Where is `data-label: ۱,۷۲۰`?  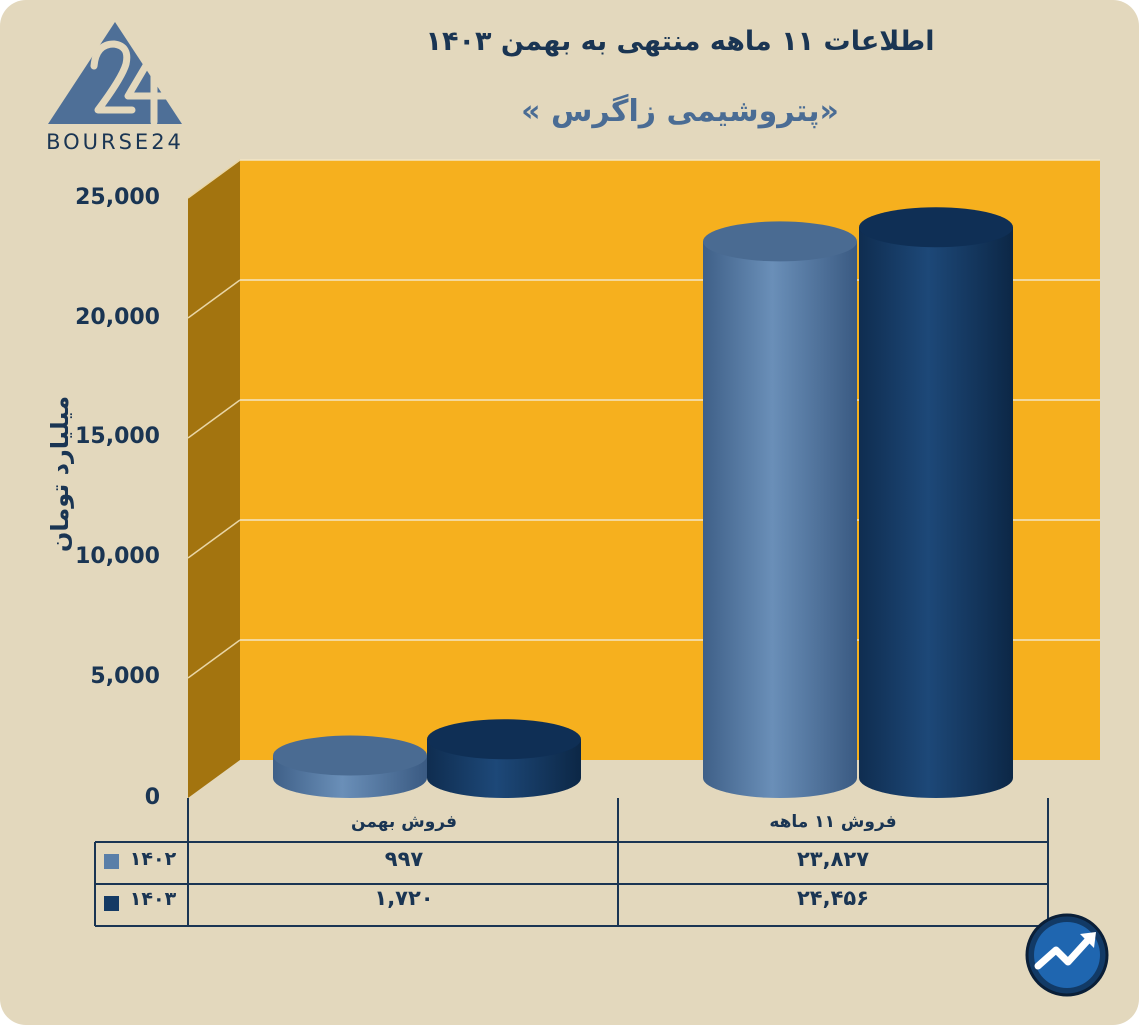 data-label: ۱,۷۲۰ is located at coordinates (404, 898).